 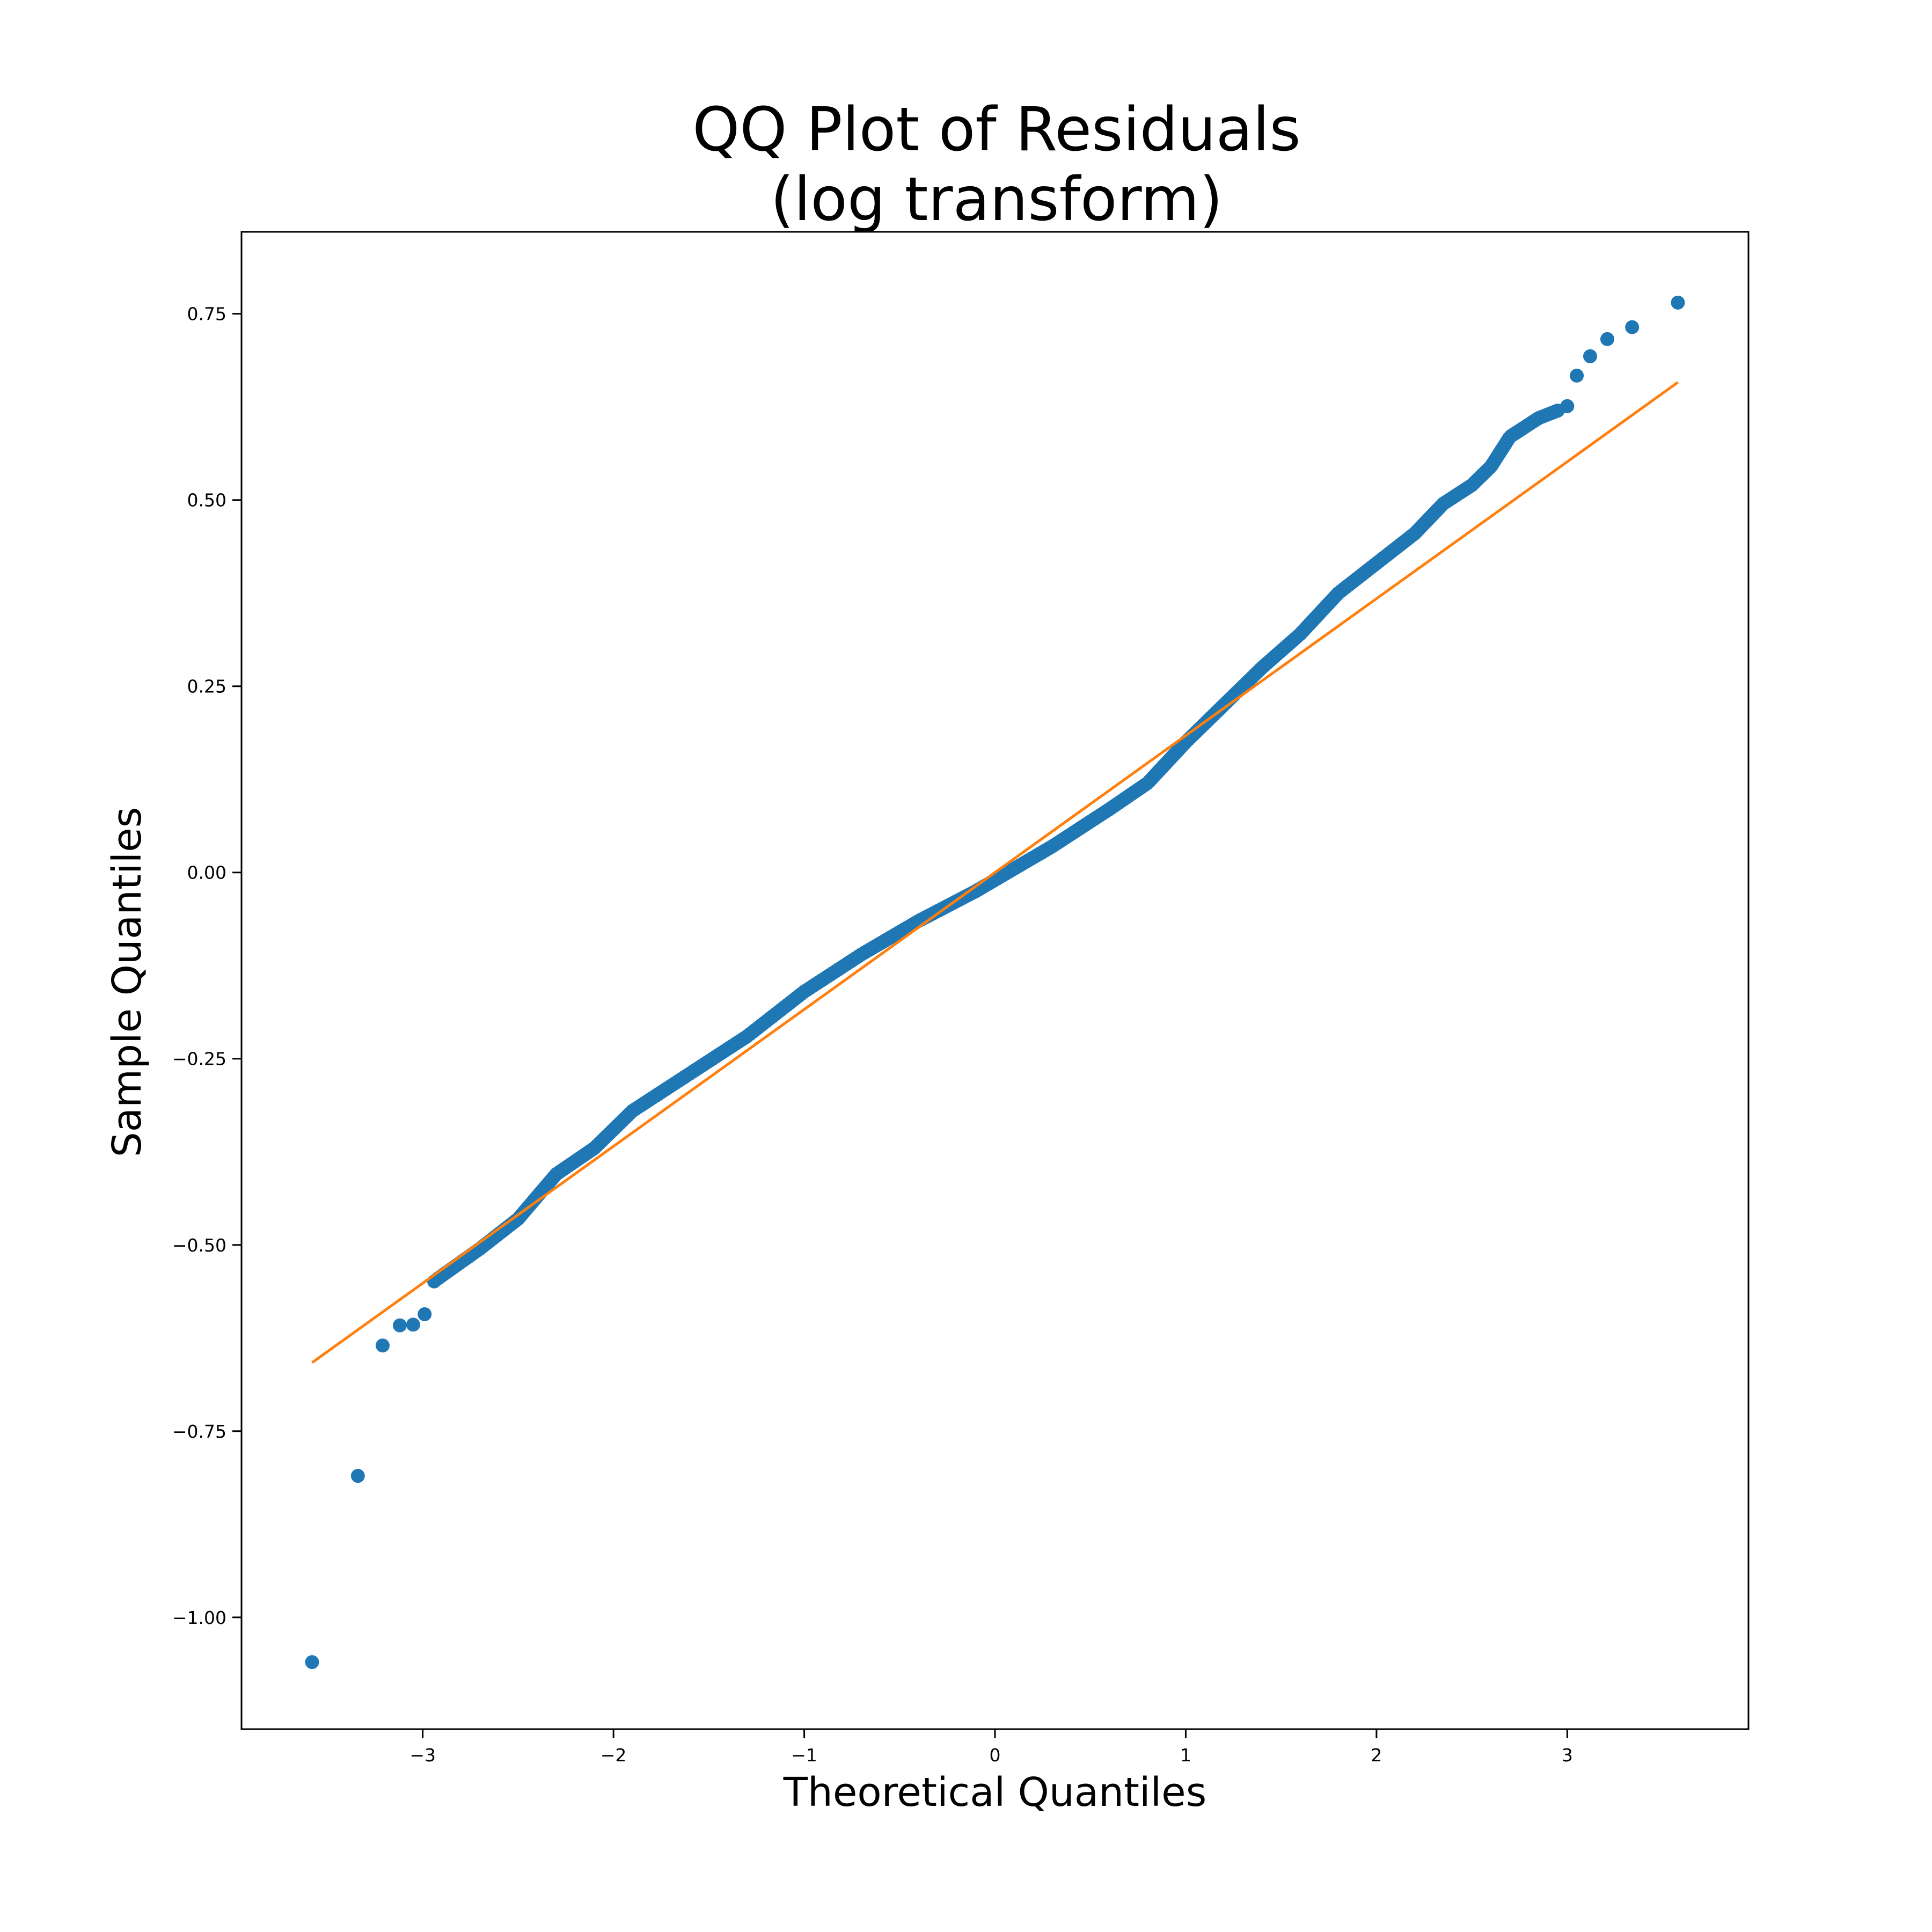 I want to click on y-tick-label: −0.25, so click(x=199, y=1059).